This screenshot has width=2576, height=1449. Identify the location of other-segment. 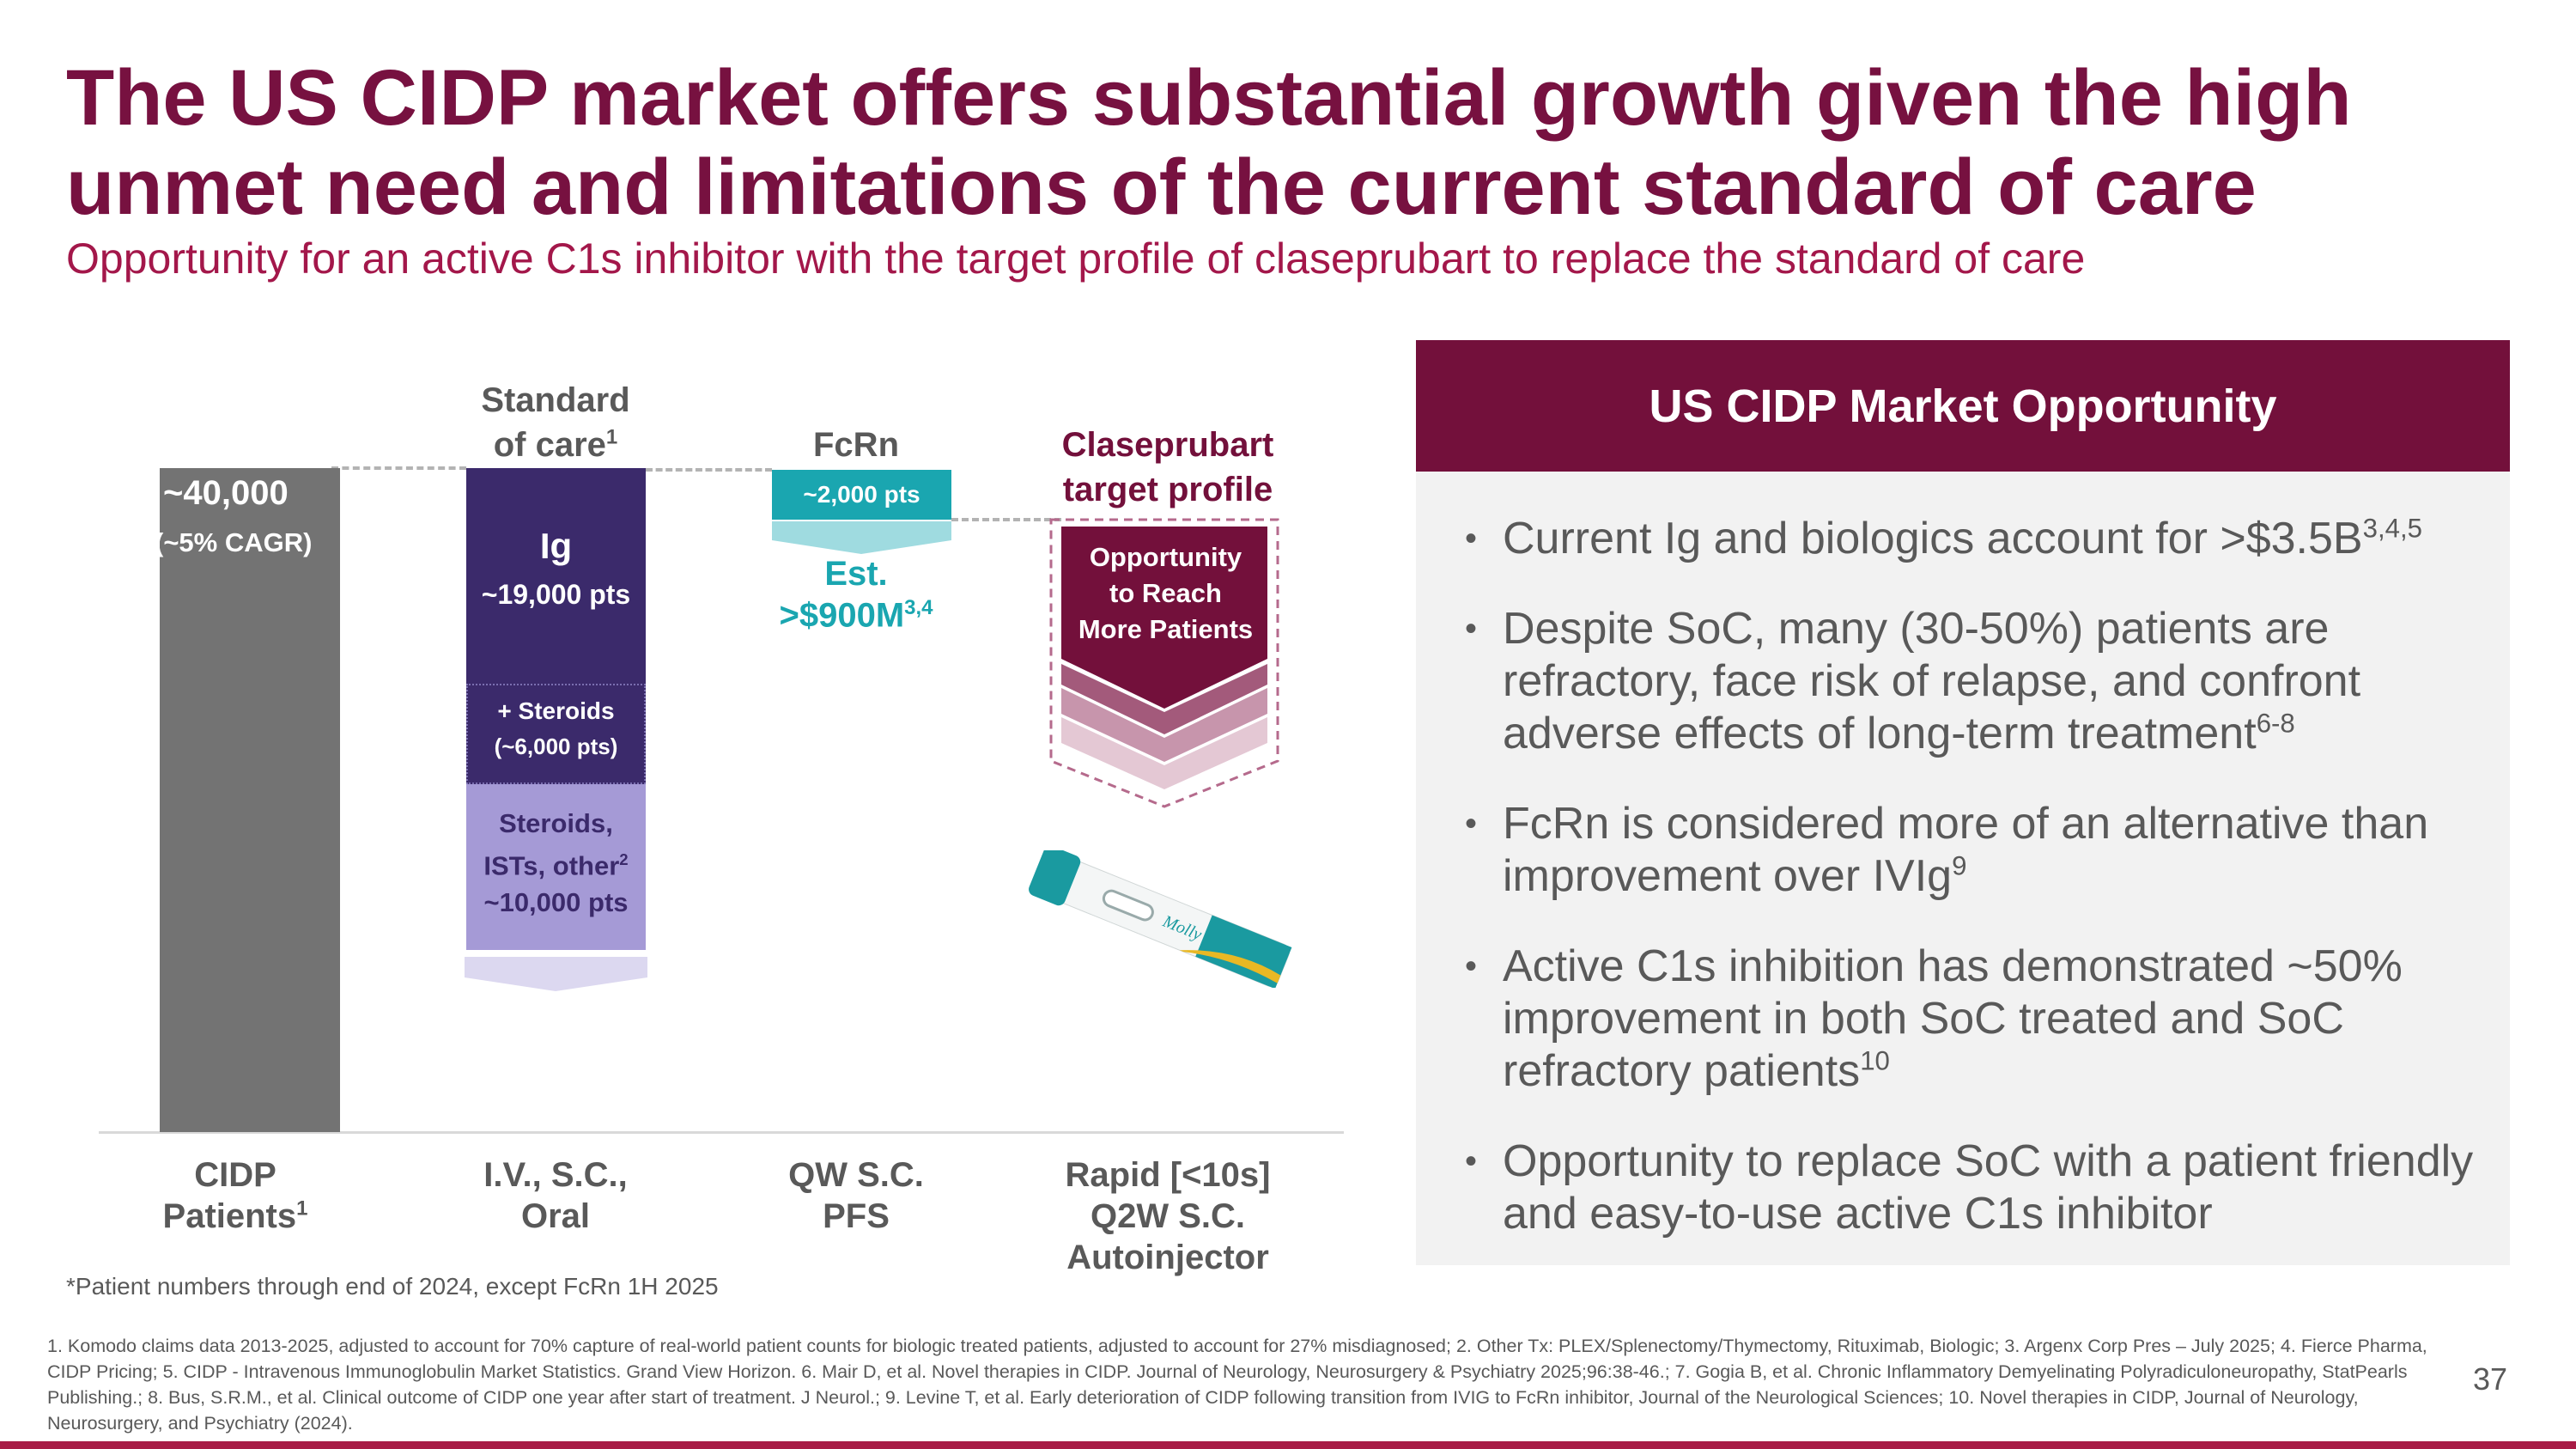
(556, 867).